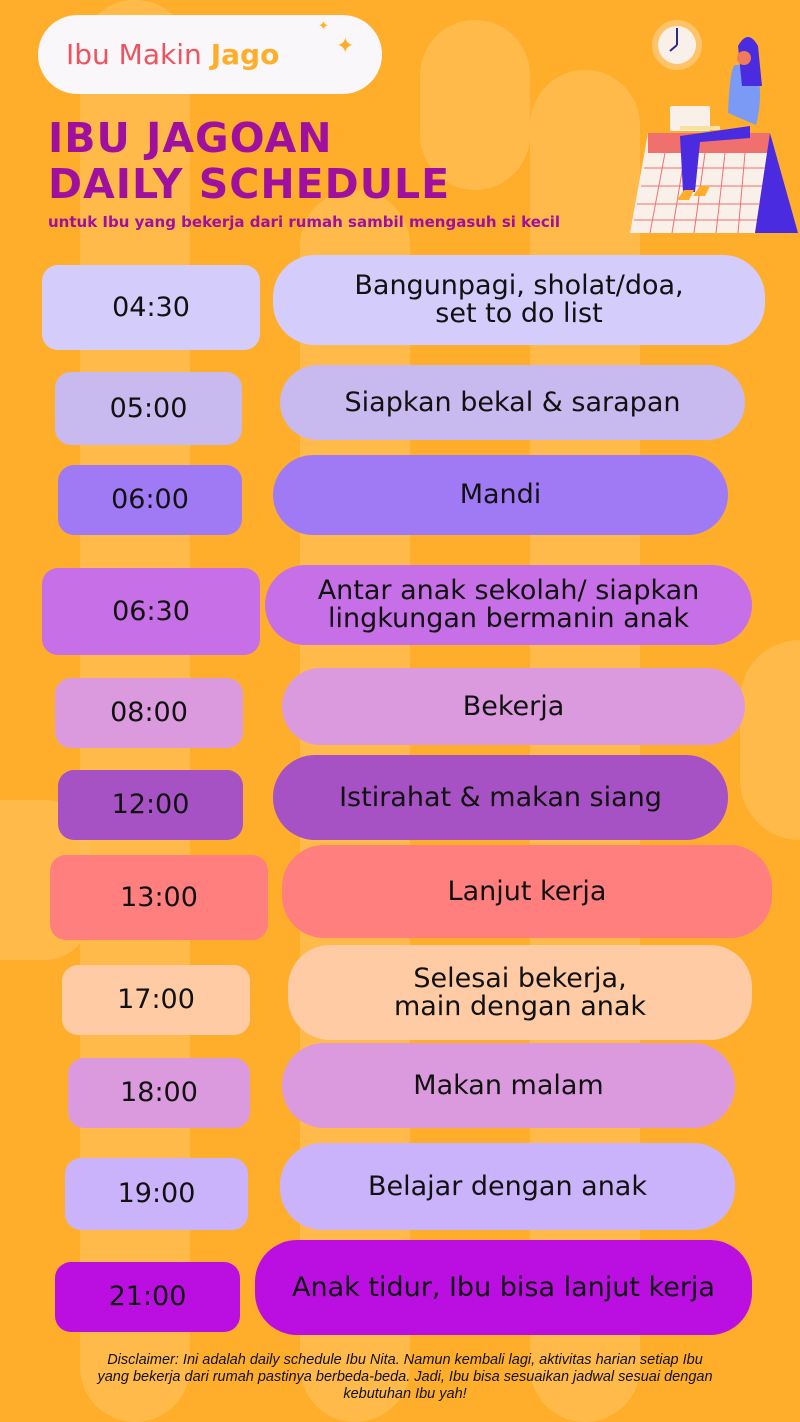 The width and height of the screenshot is (800, 1422). What do you see at coordinates (150, 500) in the screenshot?
I see `time-pill: 06:00` at bounding box center [150, 500].